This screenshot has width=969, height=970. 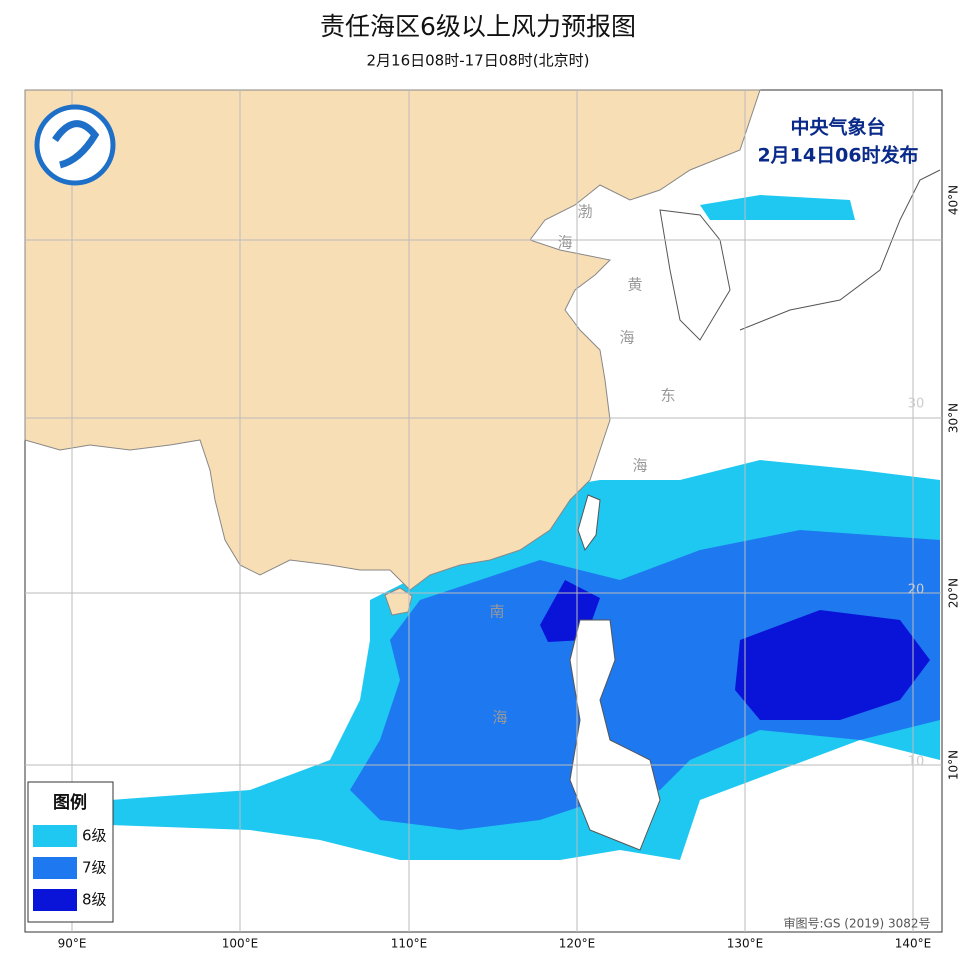 I want to click on issuer-name: 中央气象台, so click(x=837, y=127).